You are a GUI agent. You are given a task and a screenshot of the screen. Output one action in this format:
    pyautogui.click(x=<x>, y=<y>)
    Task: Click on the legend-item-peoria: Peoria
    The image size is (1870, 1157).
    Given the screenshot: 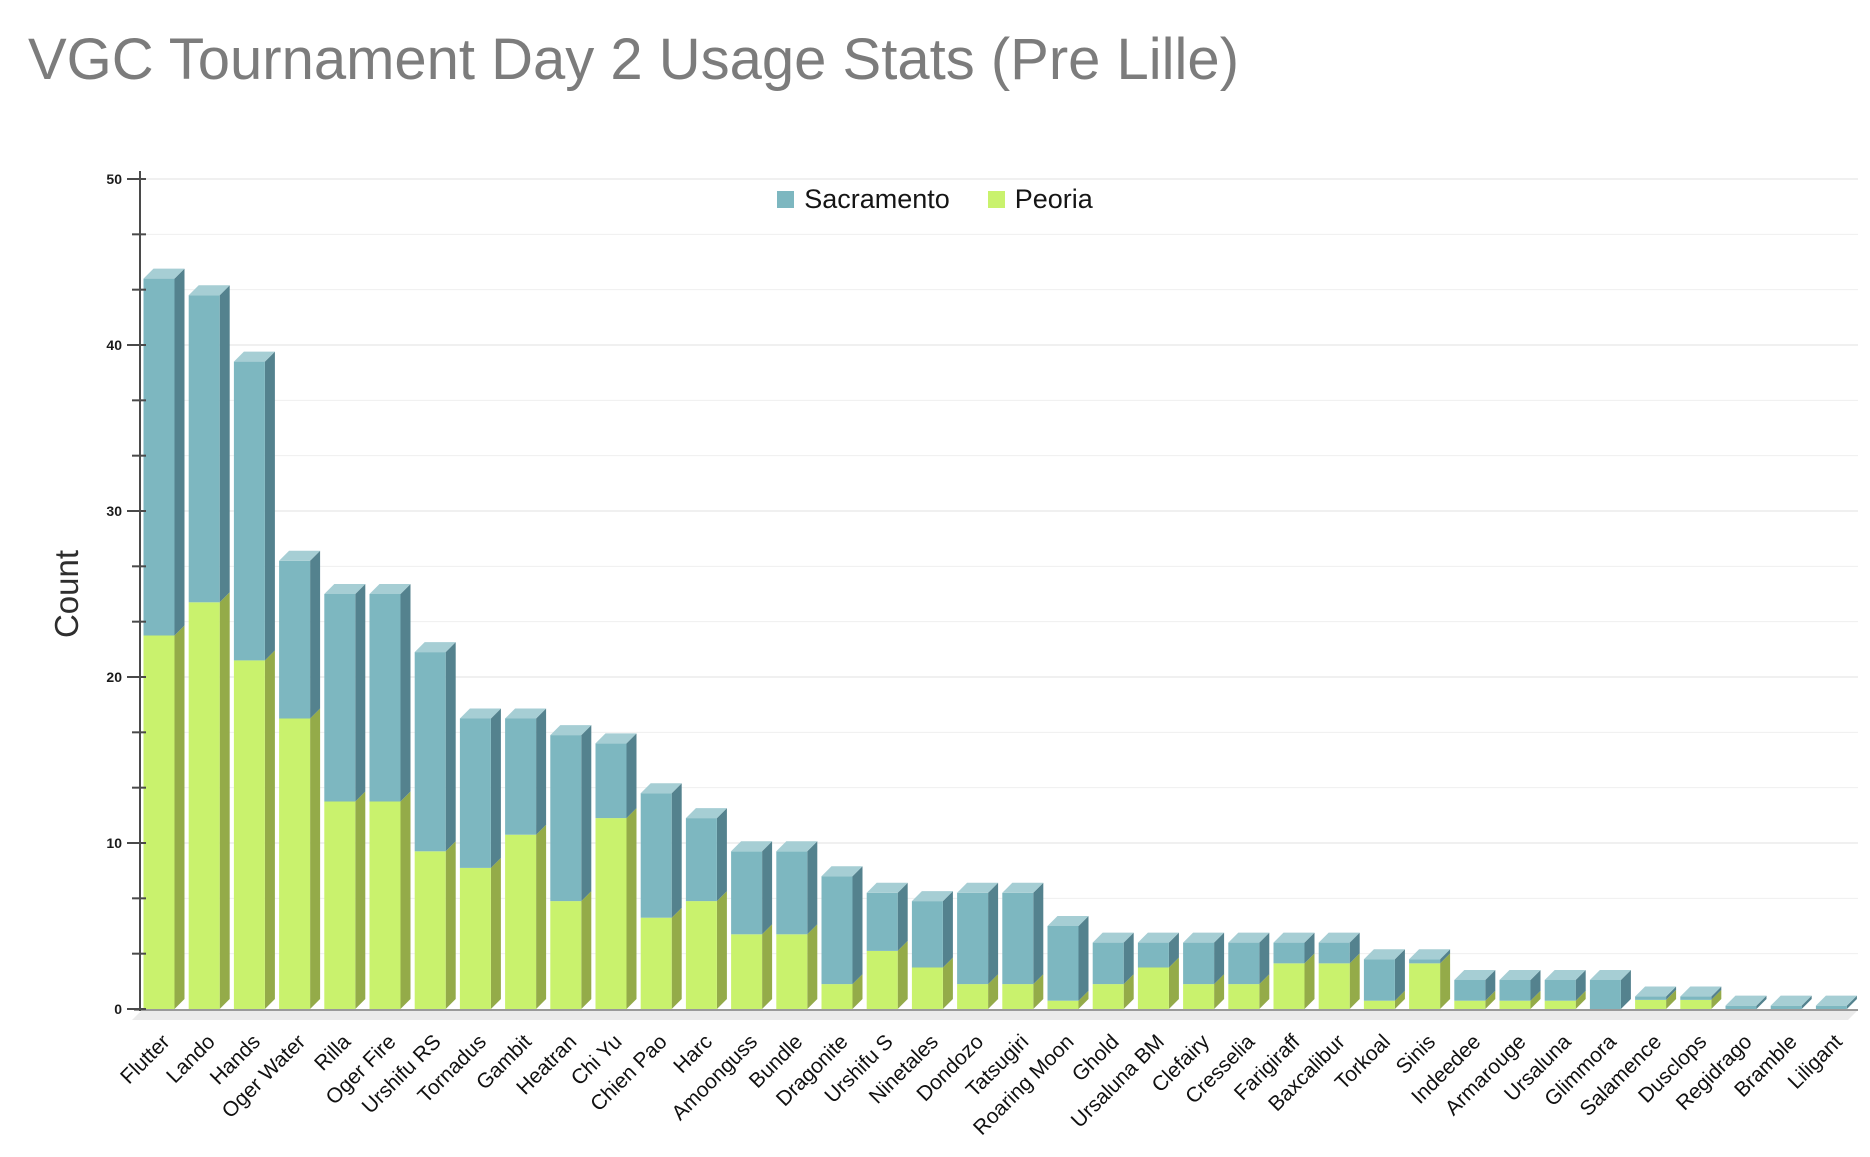 What is the action you would take?
    pyautogui.click(x=1040, y=199)
    